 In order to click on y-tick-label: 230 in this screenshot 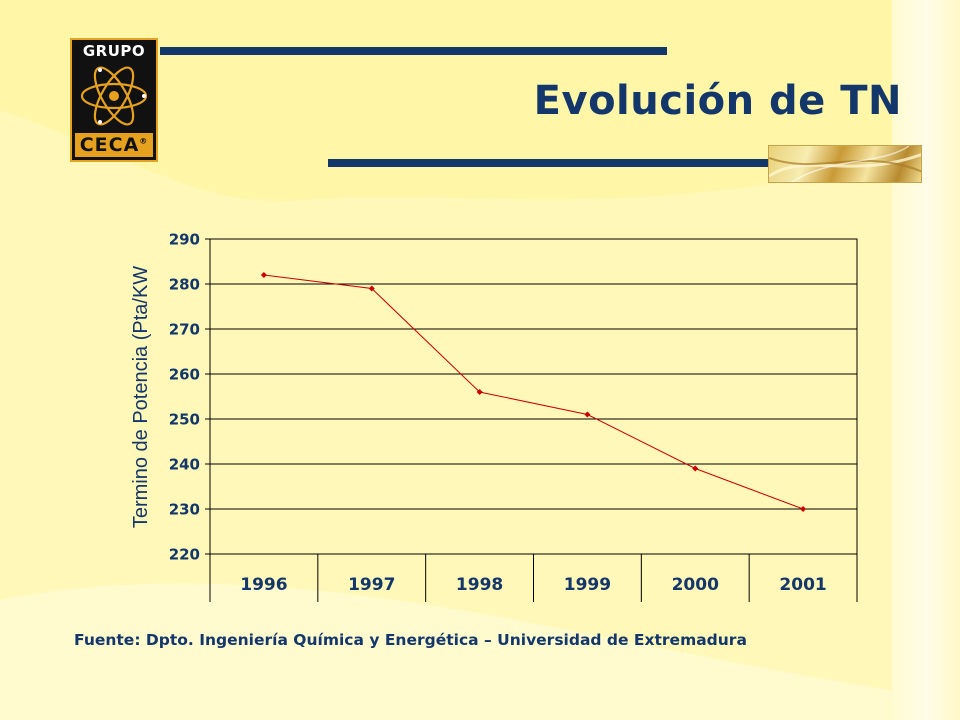, I will do `click(184, 510)`.